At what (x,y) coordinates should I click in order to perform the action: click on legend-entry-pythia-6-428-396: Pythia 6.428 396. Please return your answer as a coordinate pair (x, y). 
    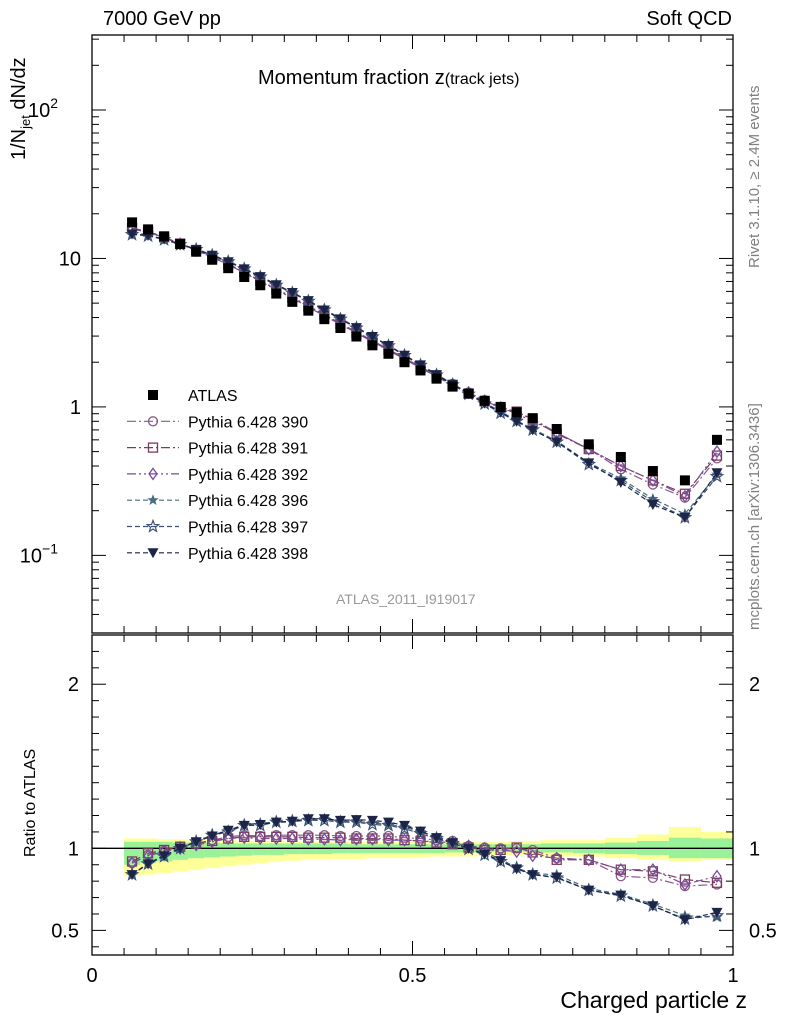
    Looking at the image, I should click on (217, 501).